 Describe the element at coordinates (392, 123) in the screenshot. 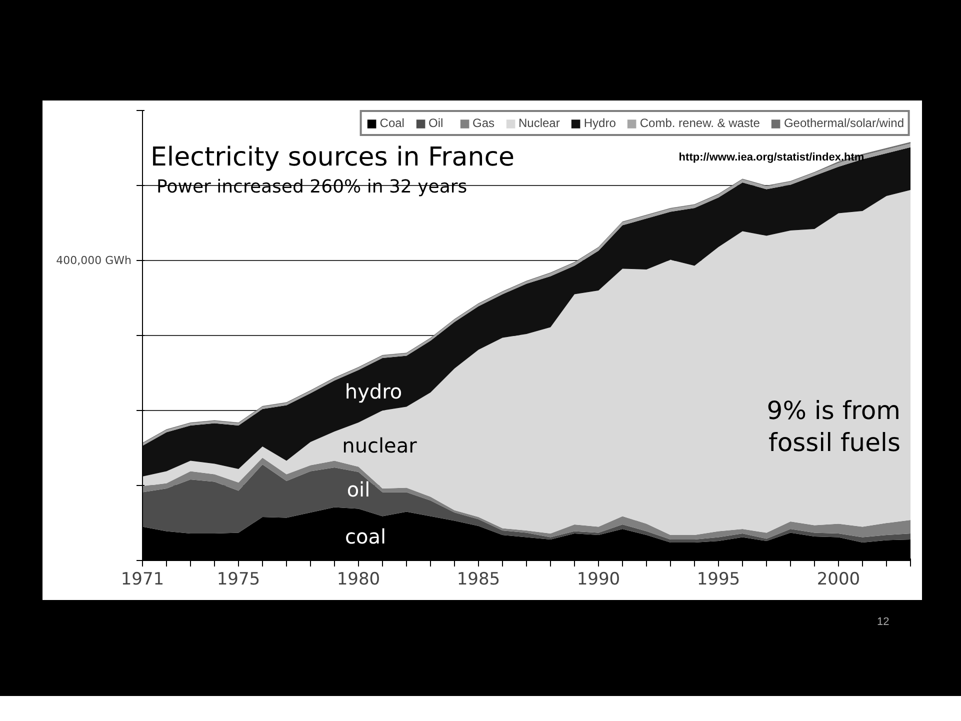

I see `legend-label: Coal` at that location.